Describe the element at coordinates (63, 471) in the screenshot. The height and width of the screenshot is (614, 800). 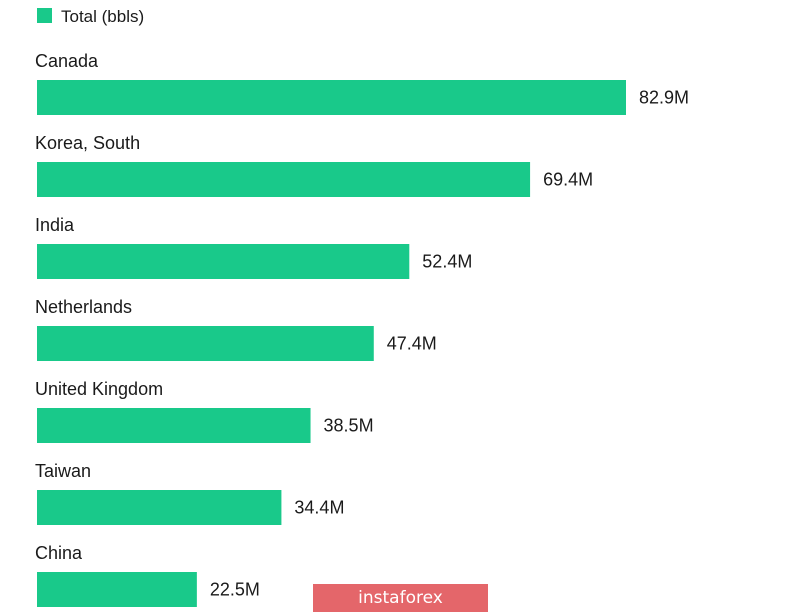
I see `category-label: Taiwan` at that location.